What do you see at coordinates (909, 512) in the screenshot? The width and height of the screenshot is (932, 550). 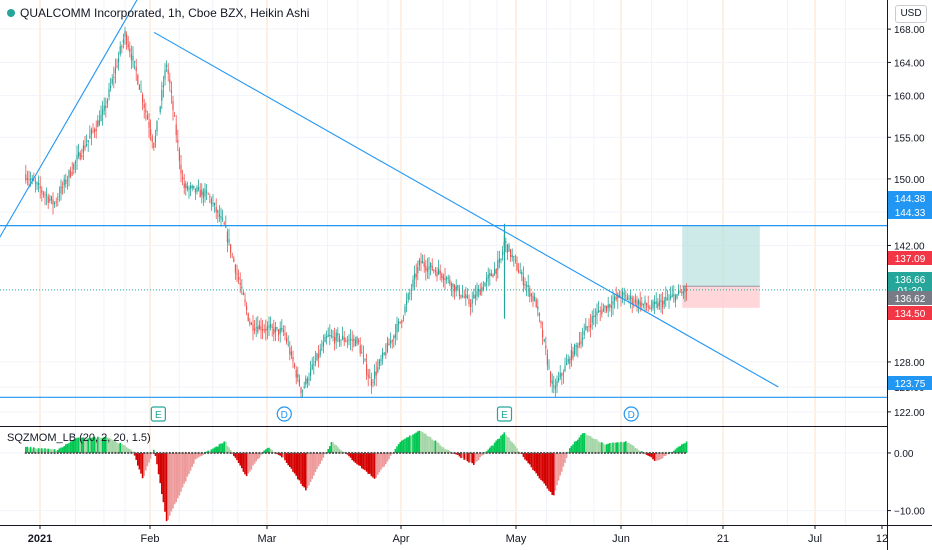 I see `momentum-tick-label: −10.00` at bounding box center [909, 512].